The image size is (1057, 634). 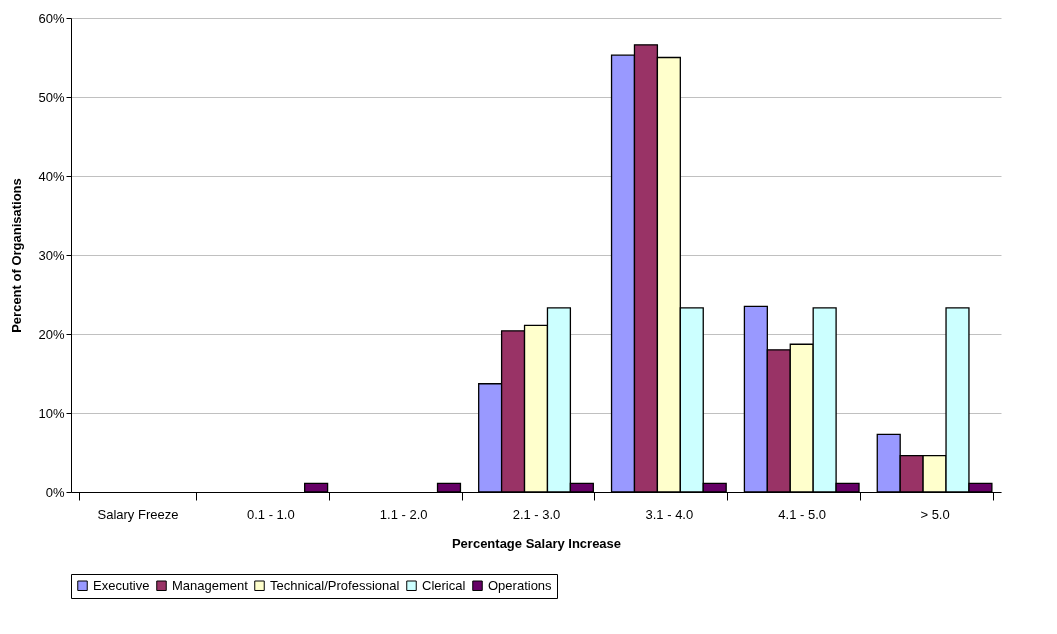 I want to click on legend-label: Operations, so click(x=520, y=585).